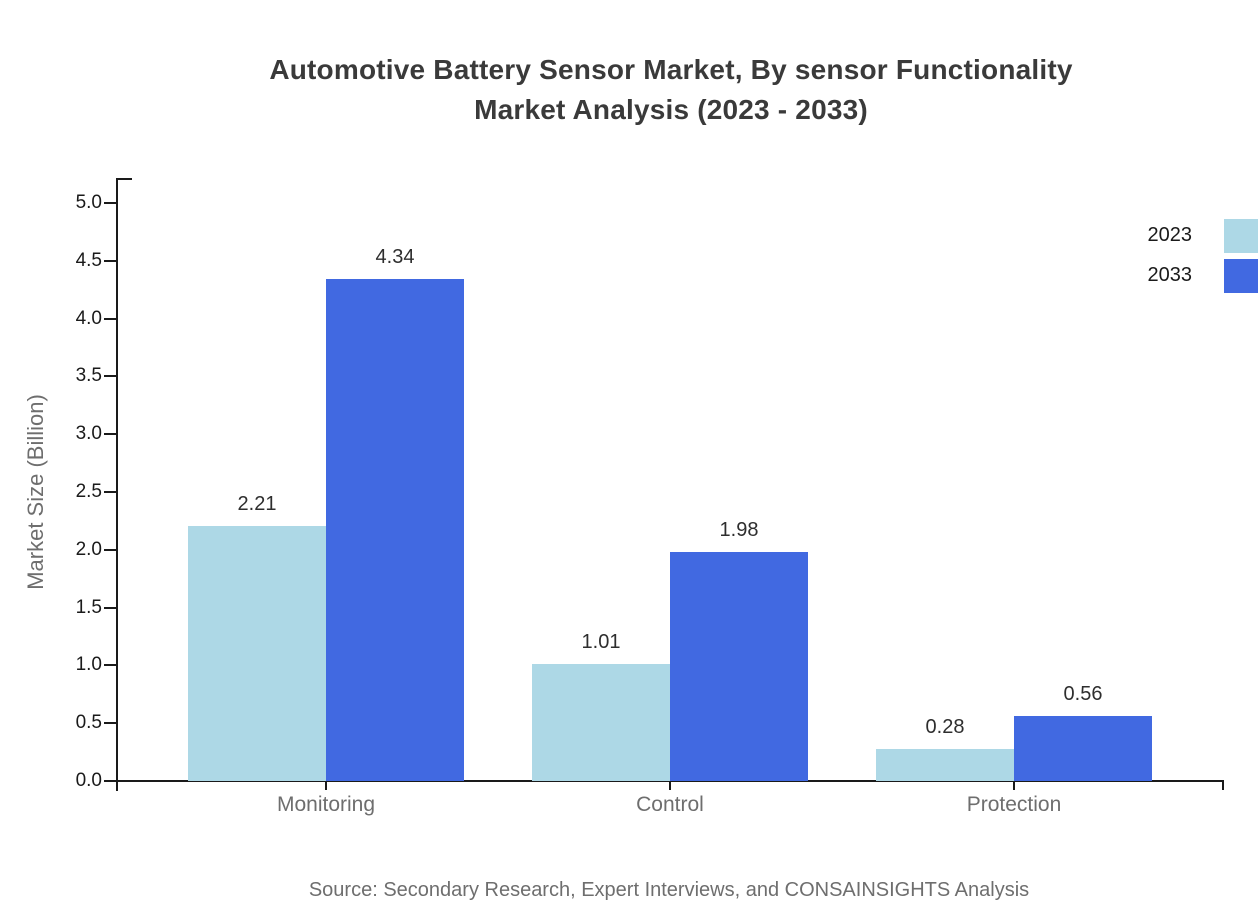  What do you see at coordinates (1083, 694) in the screenshot?
I see `value-label: 0.56` at bounding box center [1083, 694].